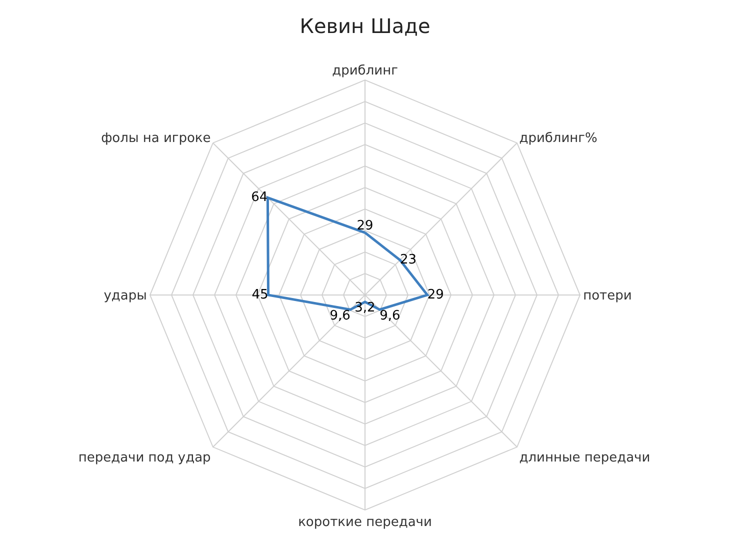 The image size is (730, 540). What do you see at coordinates (408, 260) in the screenshot?
I see `text: 23` at bounding box center [408, 260].